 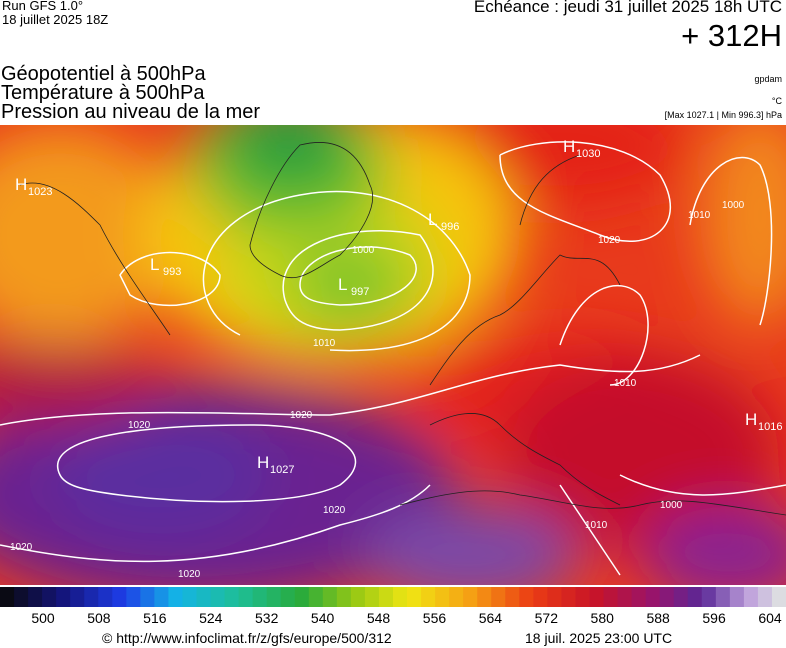 I want to click on pressure-center: H 1027, so click(x=275, y=464).